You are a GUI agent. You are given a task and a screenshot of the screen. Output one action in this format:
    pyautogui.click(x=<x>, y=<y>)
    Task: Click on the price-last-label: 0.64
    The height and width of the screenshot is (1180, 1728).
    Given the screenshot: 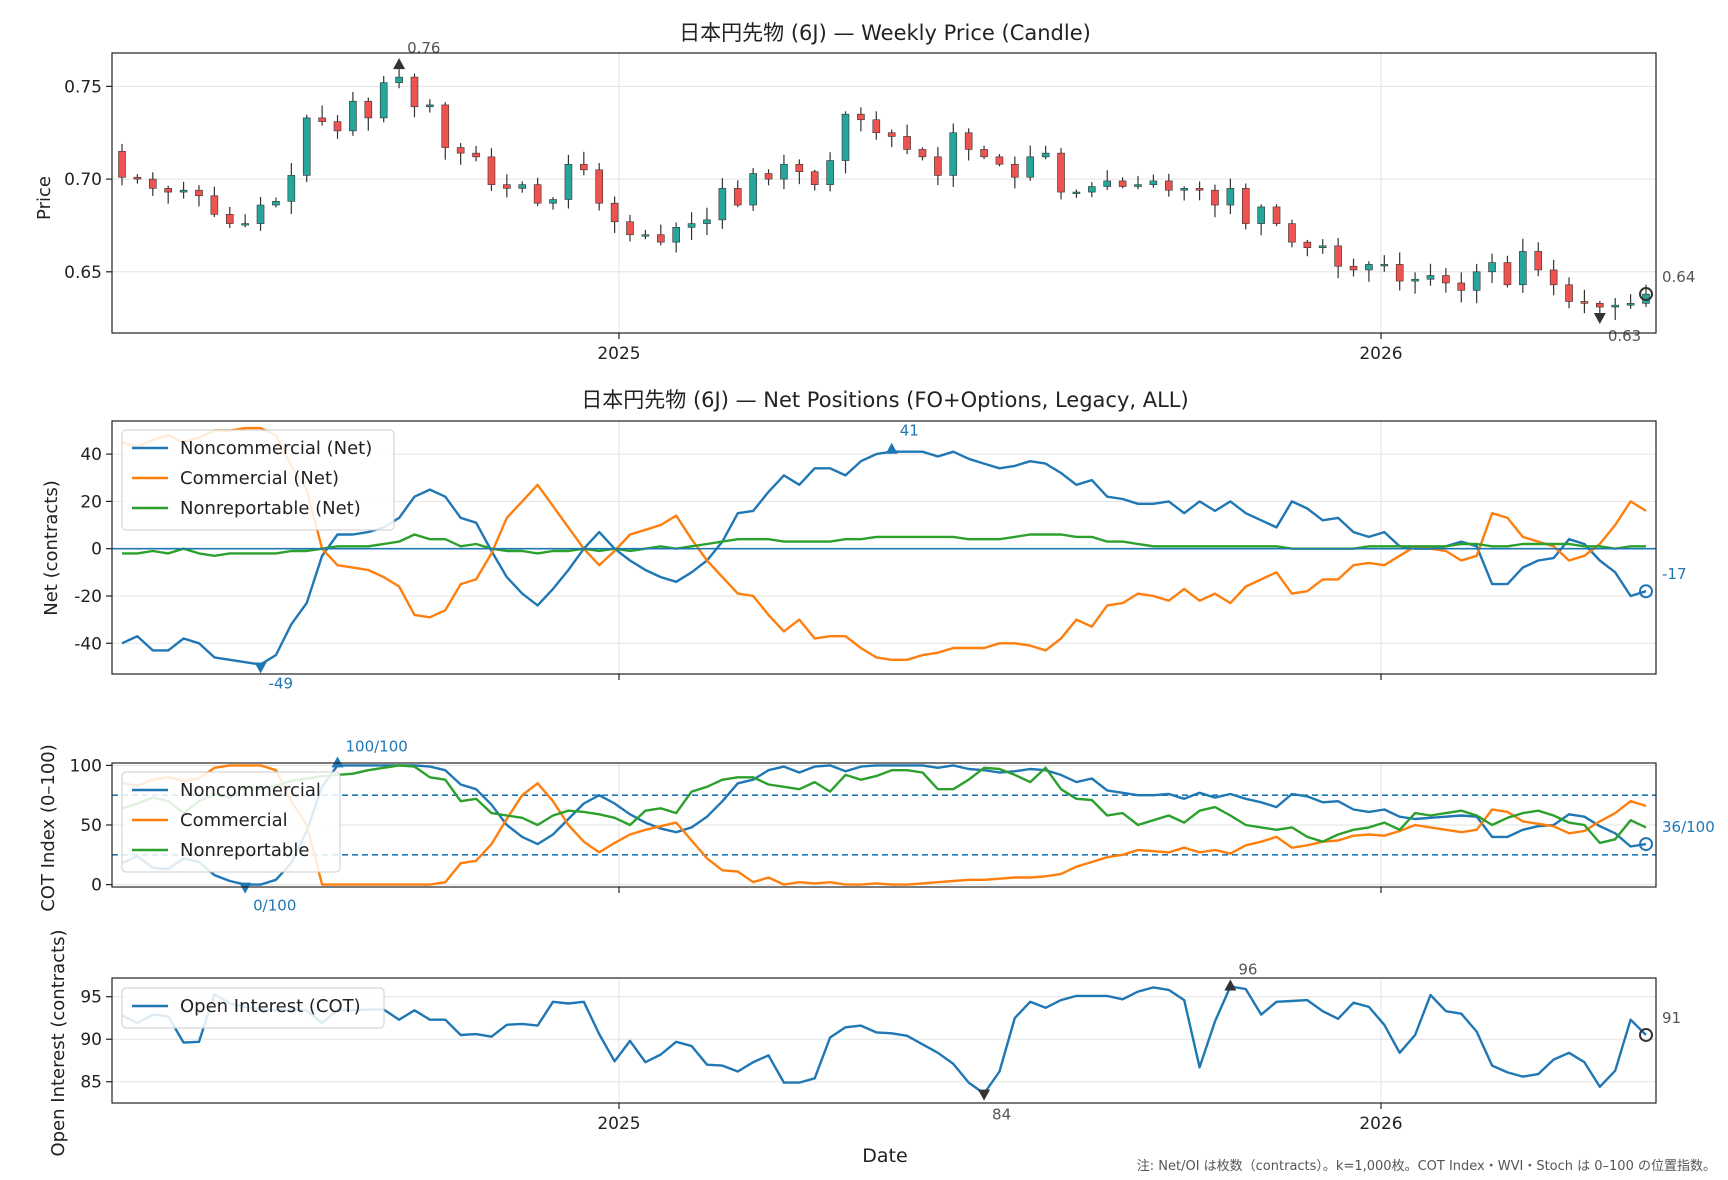 What is the action you would take?
    pyautogui.click(x=1678, y=277)
    